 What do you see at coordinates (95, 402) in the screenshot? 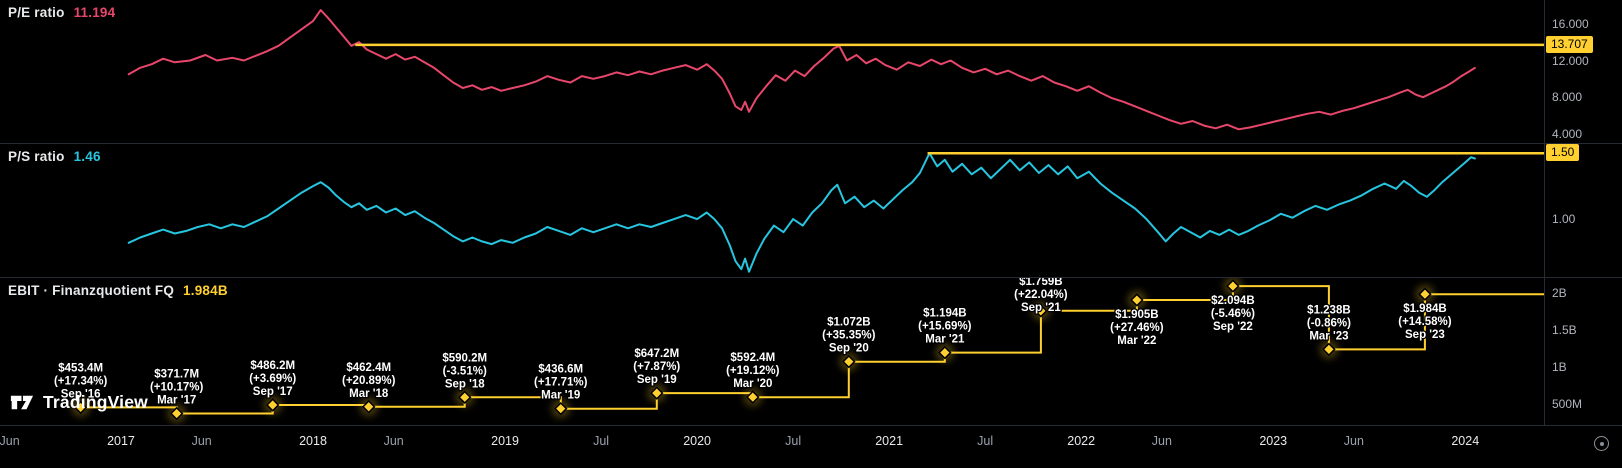
I see `tradingview-logo-text: TradingView` at bounding box center [95, 402].